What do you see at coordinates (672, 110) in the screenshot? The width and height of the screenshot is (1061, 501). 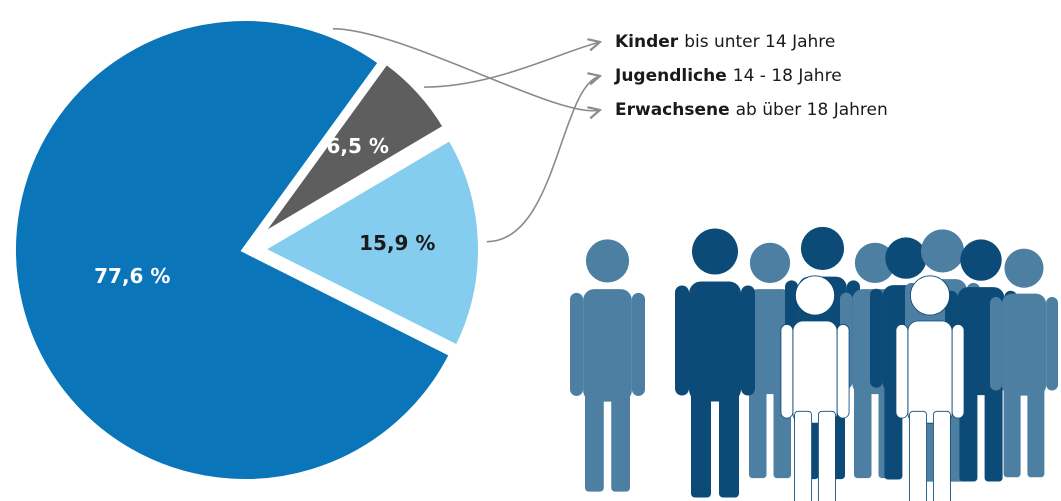 I see `legend-name: Erwachsene` at bounding box center [672, 110].